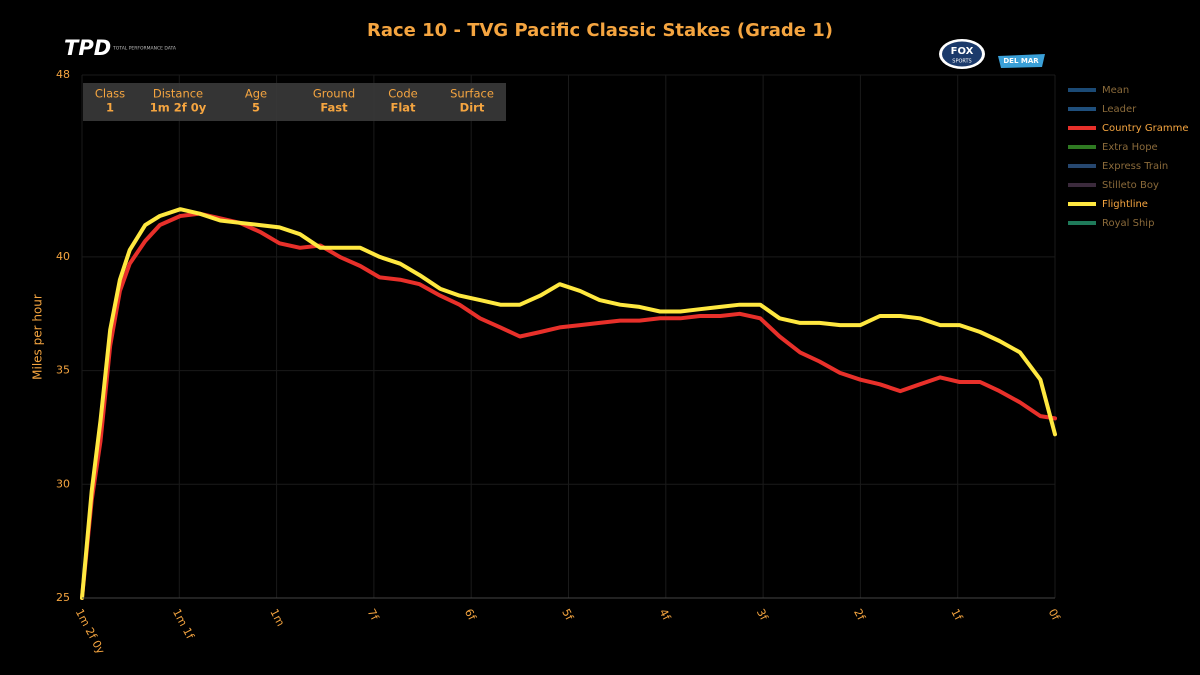 The width and height of the screenshot is (1200, 675). I want to click on x-tick-label: 5f, so click(567, 615).